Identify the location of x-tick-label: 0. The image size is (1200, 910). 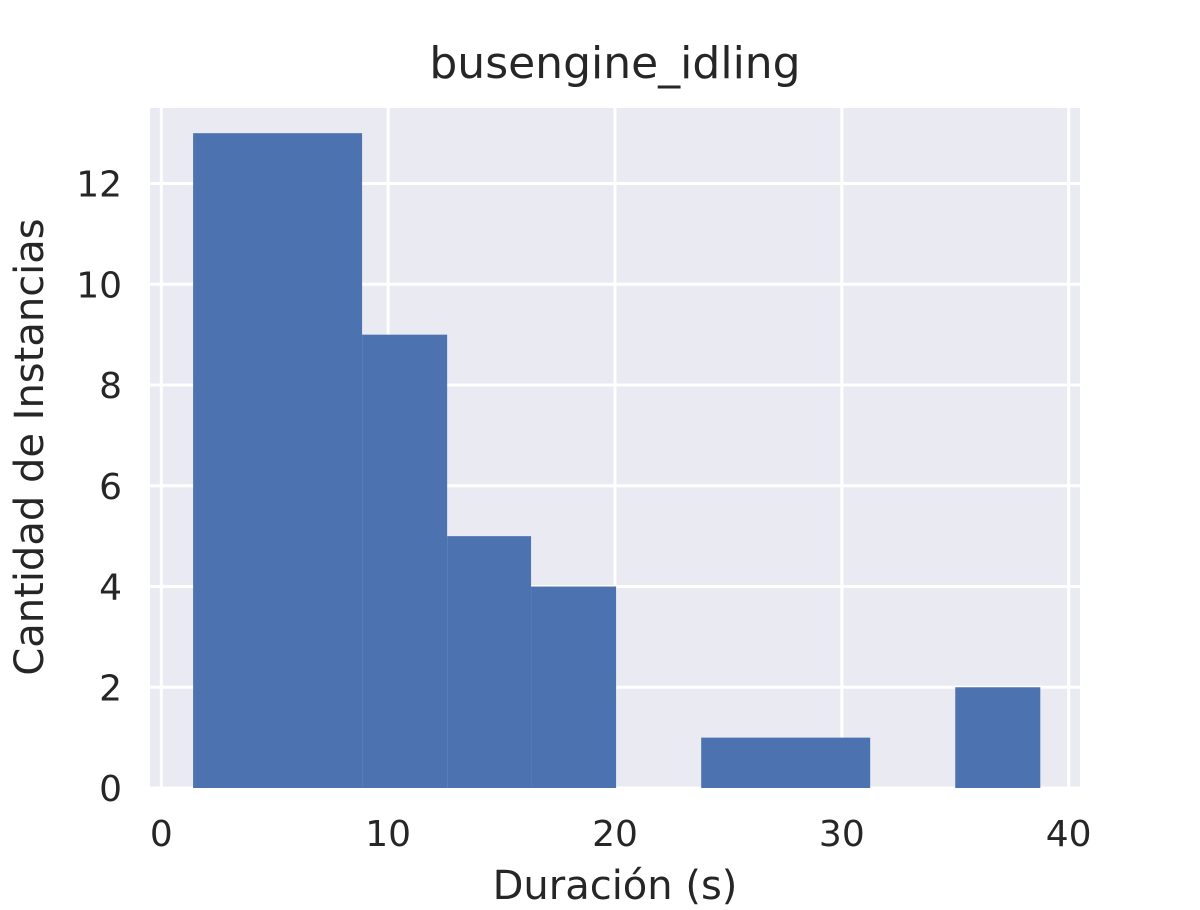
(161, 834).